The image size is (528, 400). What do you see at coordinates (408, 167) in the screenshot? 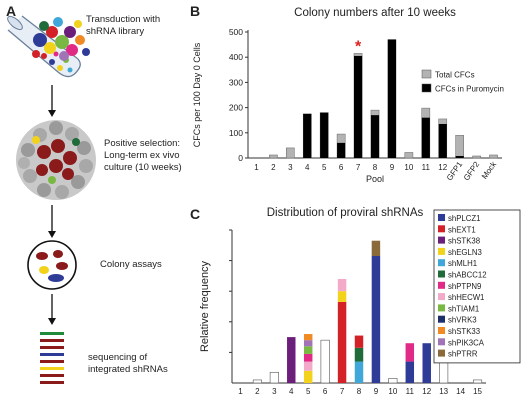
I see `x-tick-label: 10` at bounding box center [408, 167].